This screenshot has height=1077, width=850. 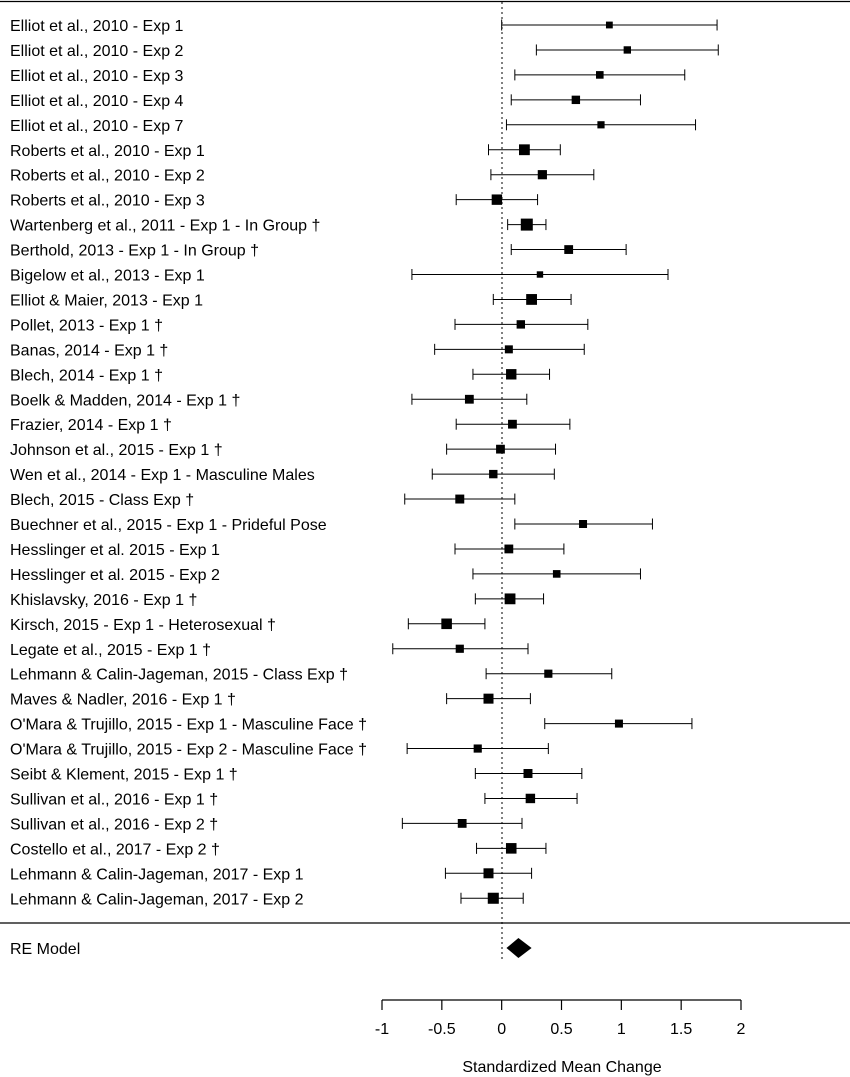 I want to click on study-row: Berthold, 2013 - Exp 1 - In Group †, so click(x=318, y=251).